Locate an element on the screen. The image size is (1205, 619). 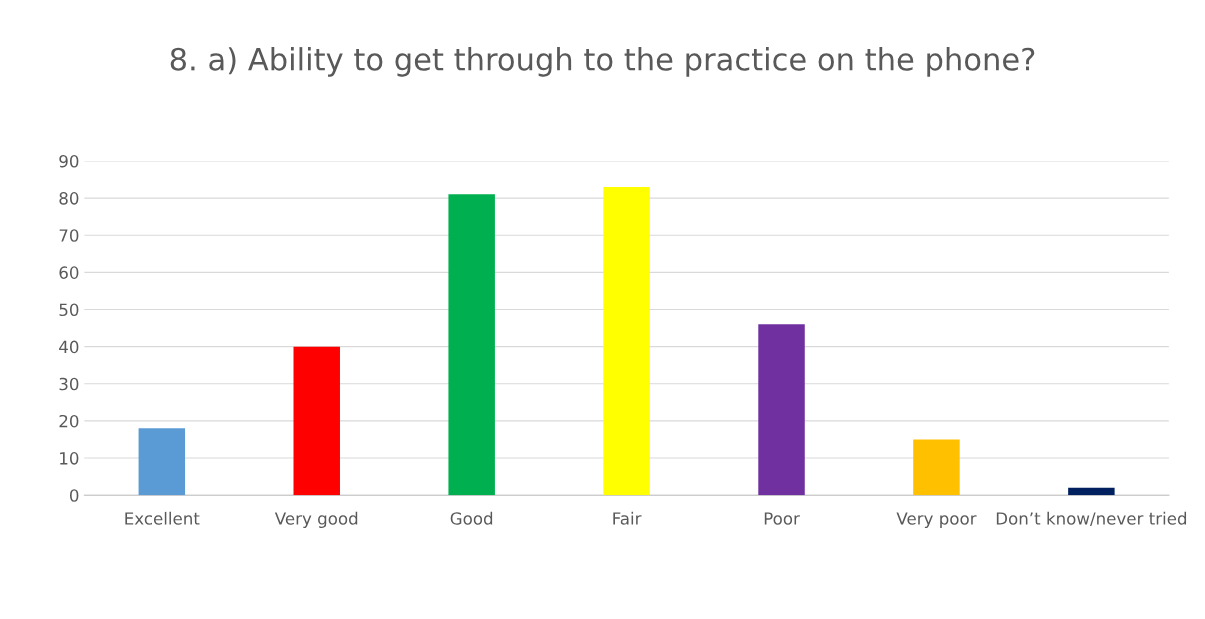
y-tick-label: 50 is located at coordinates (69, 310).